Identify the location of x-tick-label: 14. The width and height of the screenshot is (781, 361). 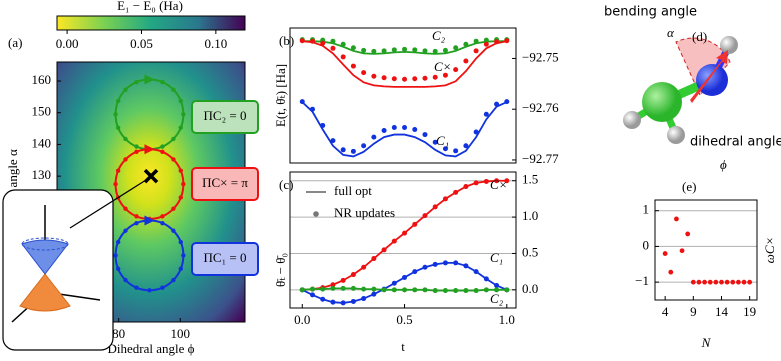
(722, 311).